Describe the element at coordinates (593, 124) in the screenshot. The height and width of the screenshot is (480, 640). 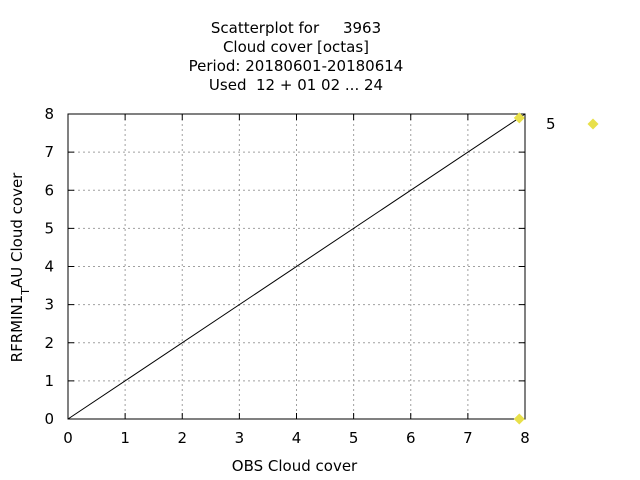
I see `legend-marker` at that location.